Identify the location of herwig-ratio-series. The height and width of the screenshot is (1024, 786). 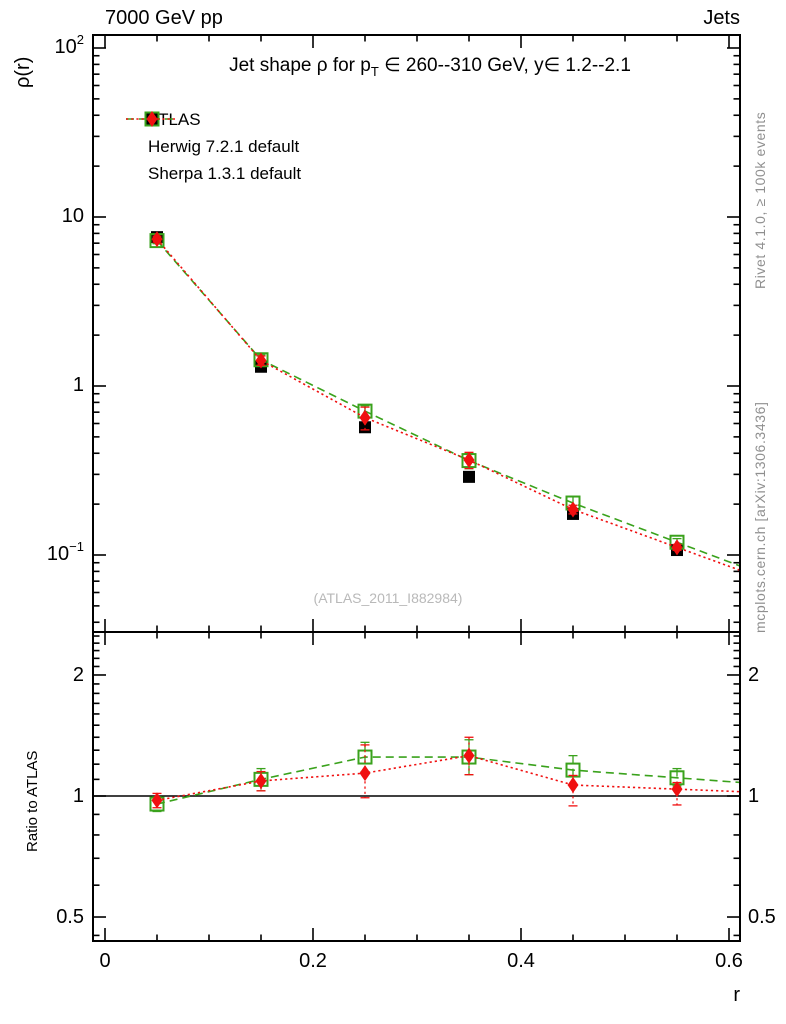
(444, 776).